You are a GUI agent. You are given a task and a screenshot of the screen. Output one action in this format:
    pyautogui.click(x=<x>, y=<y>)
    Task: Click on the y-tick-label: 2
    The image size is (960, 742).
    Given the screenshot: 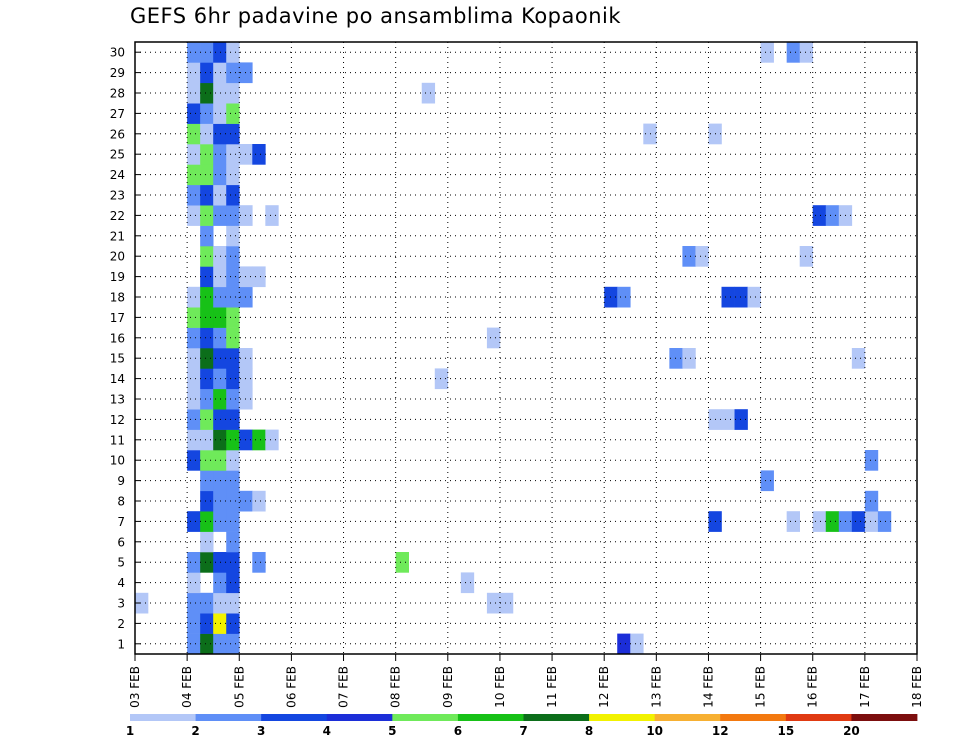 What is the action you would take?
    pyautogui.click(x=121, y=624)
    